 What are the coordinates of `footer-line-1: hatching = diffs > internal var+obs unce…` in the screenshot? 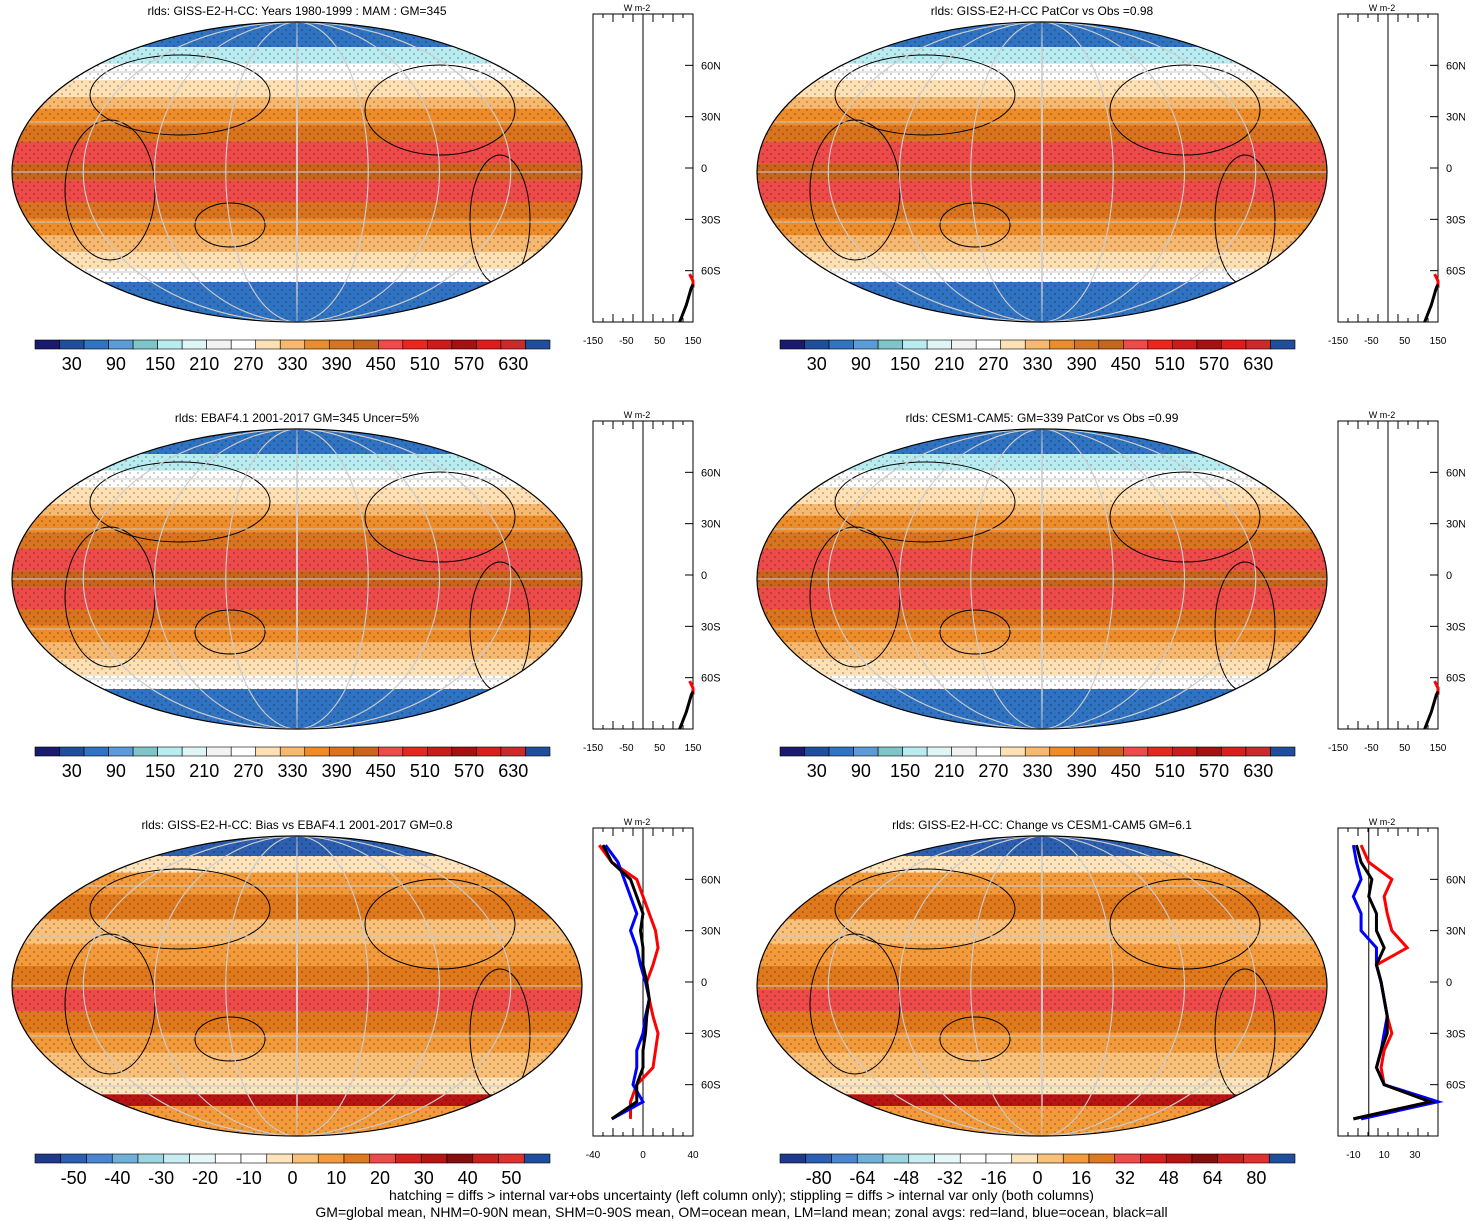 It's located at (741, 1195).